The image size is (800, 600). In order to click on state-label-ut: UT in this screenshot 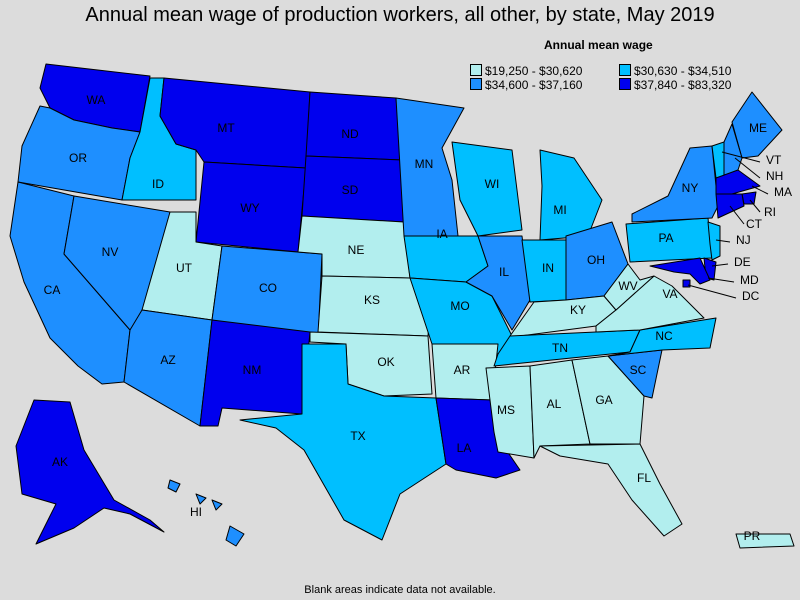, I will do `click(184, 268)`.